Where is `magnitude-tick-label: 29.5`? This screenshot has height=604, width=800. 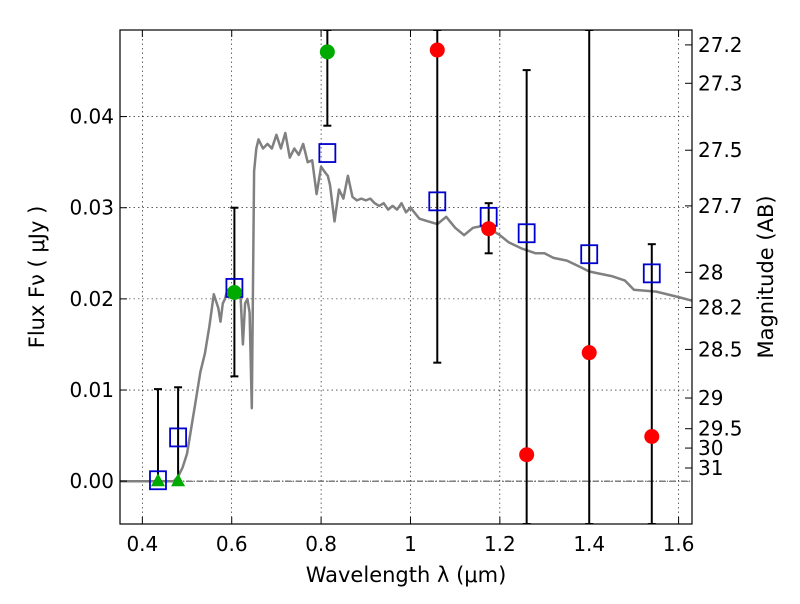
magnitude-tick-label: 29.5 is located at coordinates (720, 429).